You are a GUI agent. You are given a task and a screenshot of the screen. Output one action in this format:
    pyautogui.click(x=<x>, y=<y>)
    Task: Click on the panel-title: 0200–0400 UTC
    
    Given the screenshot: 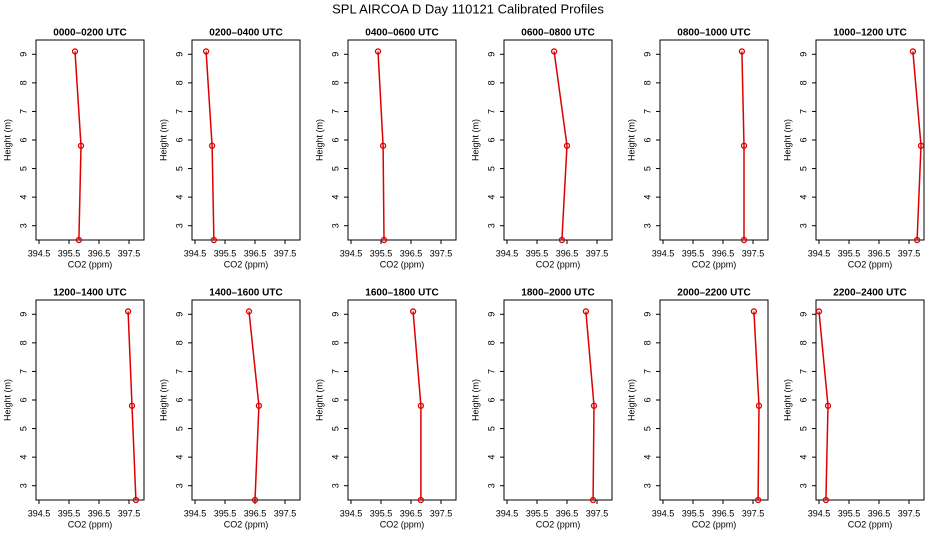 What is the action you would take?
    pyautogui.click(x=245, y=33)
    